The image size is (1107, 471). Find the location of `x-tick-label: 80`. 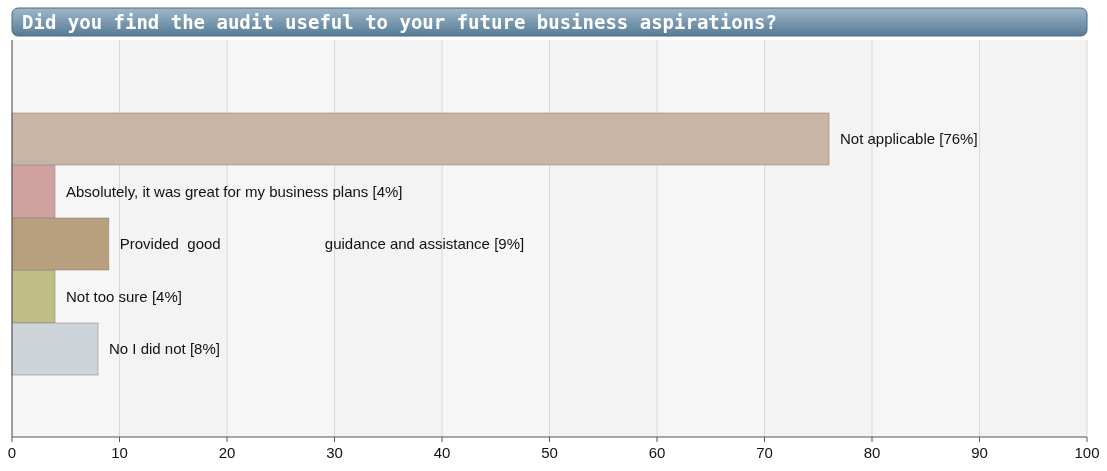

x-tick-label: 80 is located at coordinates (872, 452).